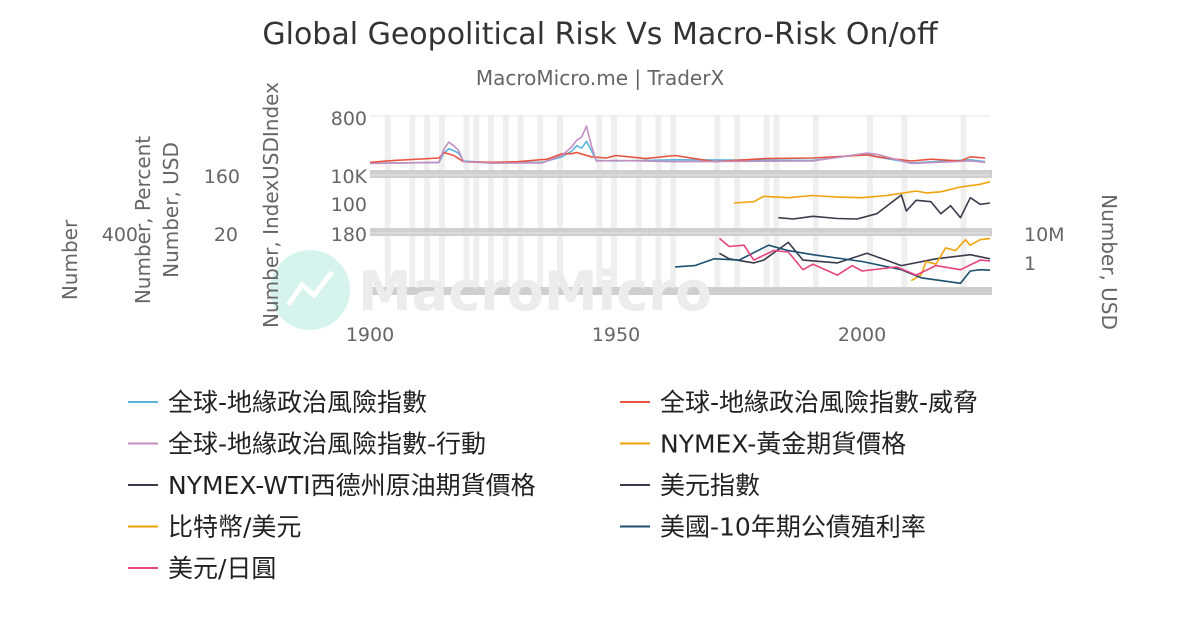  I want to click on x-tick-label-1900: 1900, so click(370, 335).